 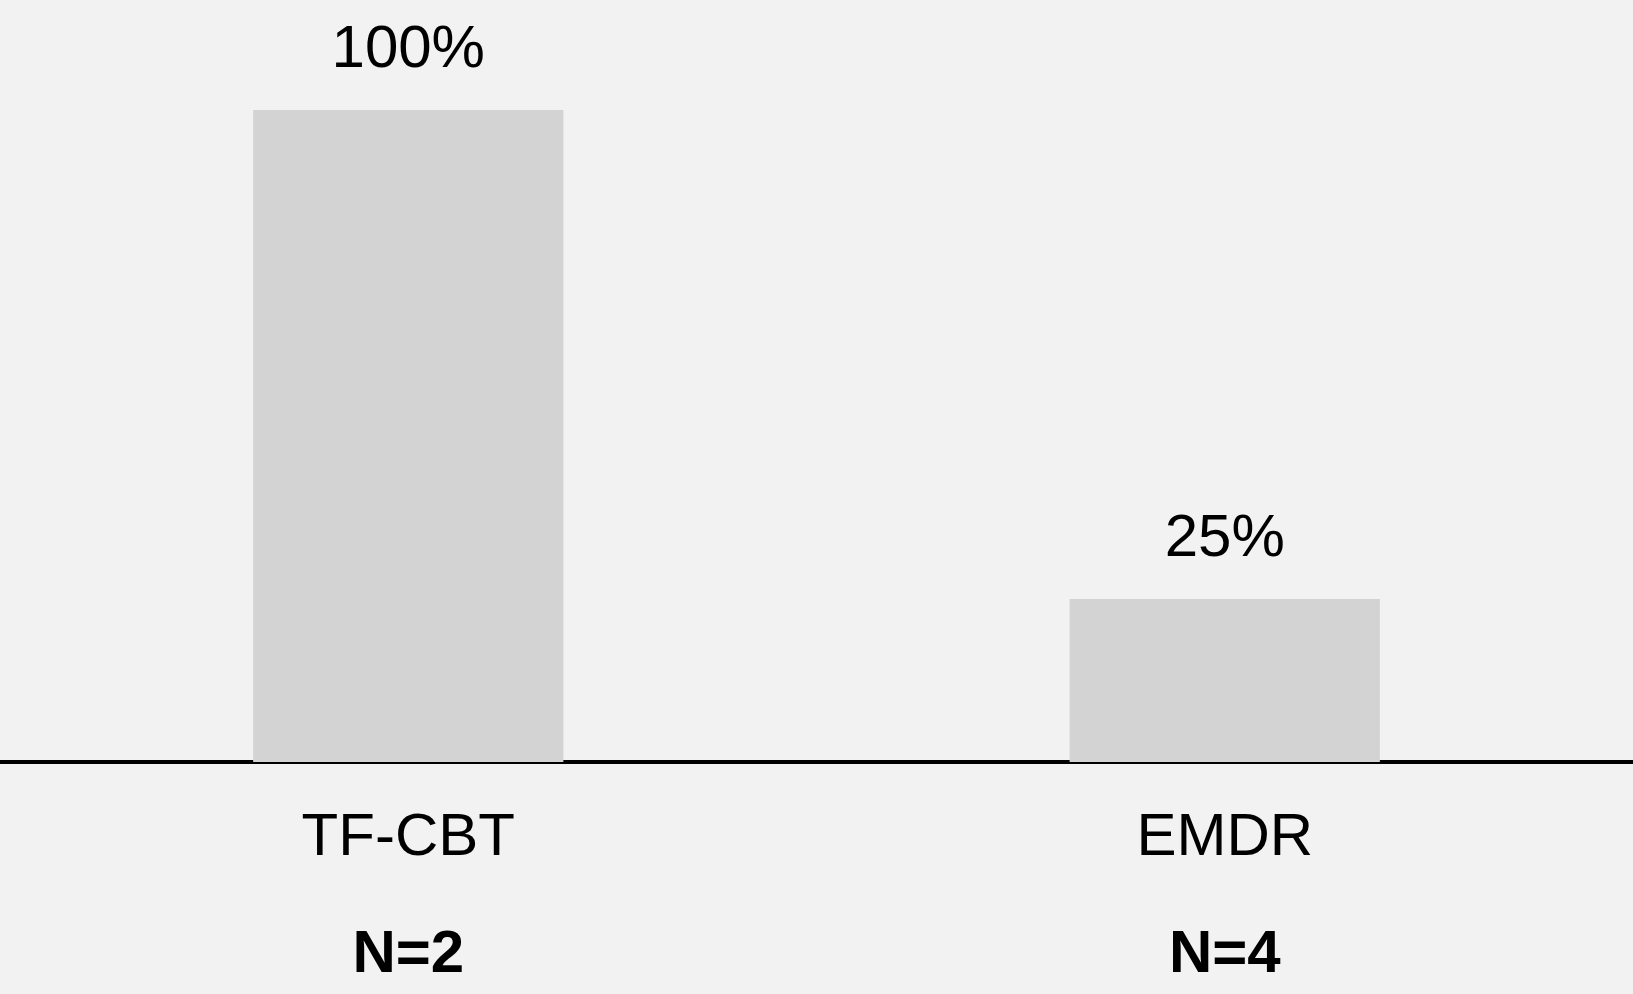 What do you see at coordinates (1225, 951) in the screenshot?
I see `text: N=4` at bounding box center [1225, 951].